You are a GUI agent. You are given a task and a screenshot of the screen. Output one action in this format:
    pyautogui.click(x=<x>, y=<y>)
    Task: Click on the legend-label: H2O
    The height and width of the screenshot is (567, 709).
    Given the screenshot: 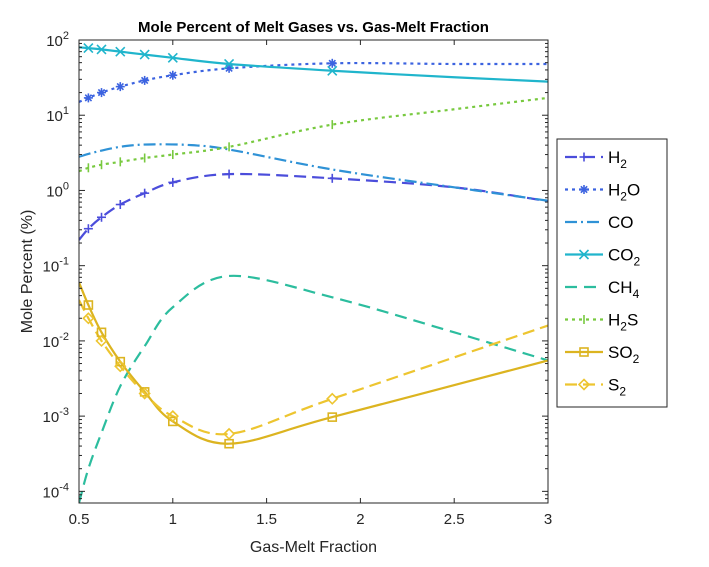 What is the action you would take?
    pyautogui.click(x=624, y=192)
    